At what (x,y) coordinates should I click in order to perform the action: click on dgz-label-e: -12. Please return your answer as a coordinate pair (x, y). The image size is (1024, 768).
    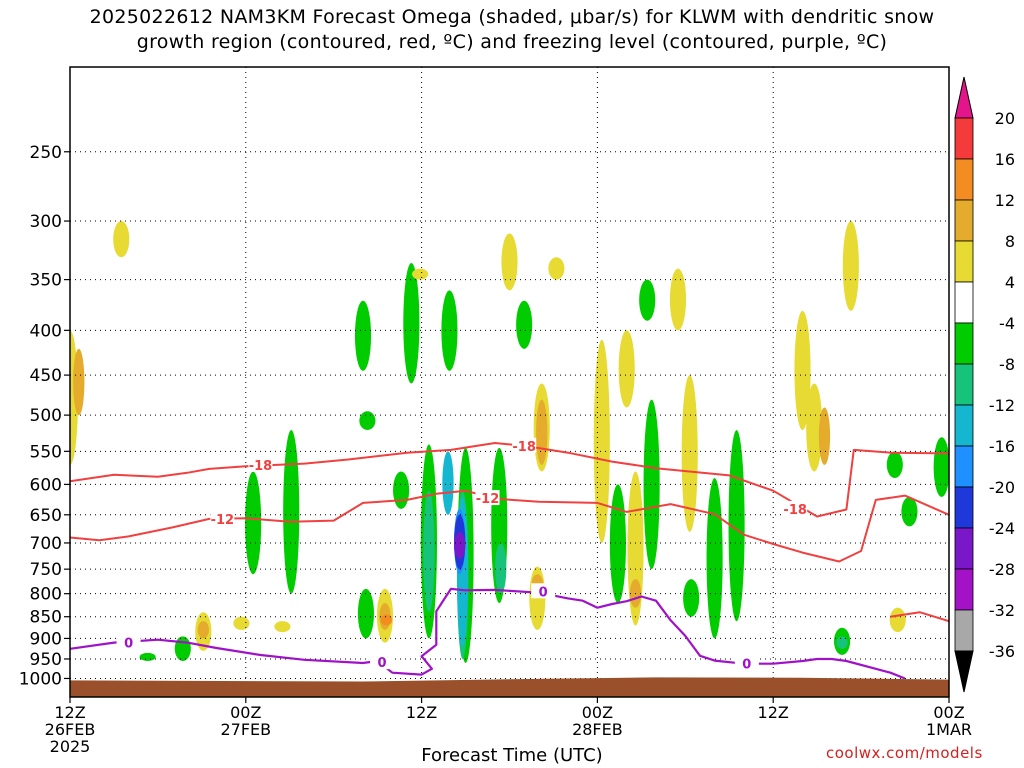
    Looking at the image, I should click on (488, 499).